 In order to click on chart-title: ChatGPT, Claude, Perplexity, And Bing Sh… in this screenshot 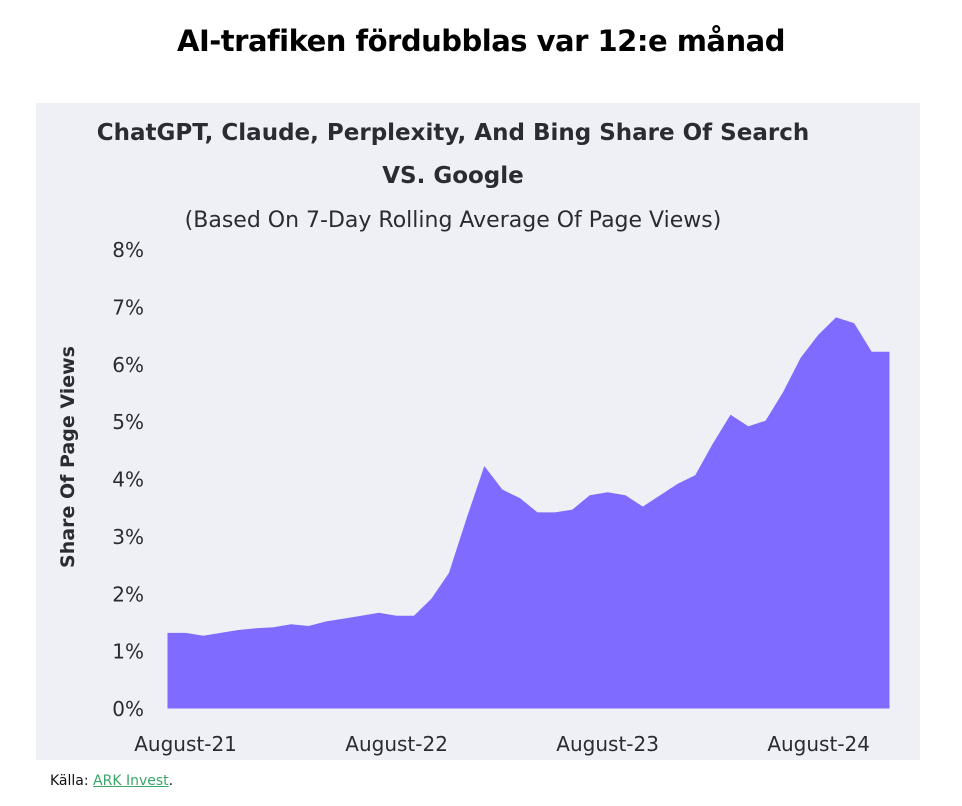, I will do `click(453, 133)`.